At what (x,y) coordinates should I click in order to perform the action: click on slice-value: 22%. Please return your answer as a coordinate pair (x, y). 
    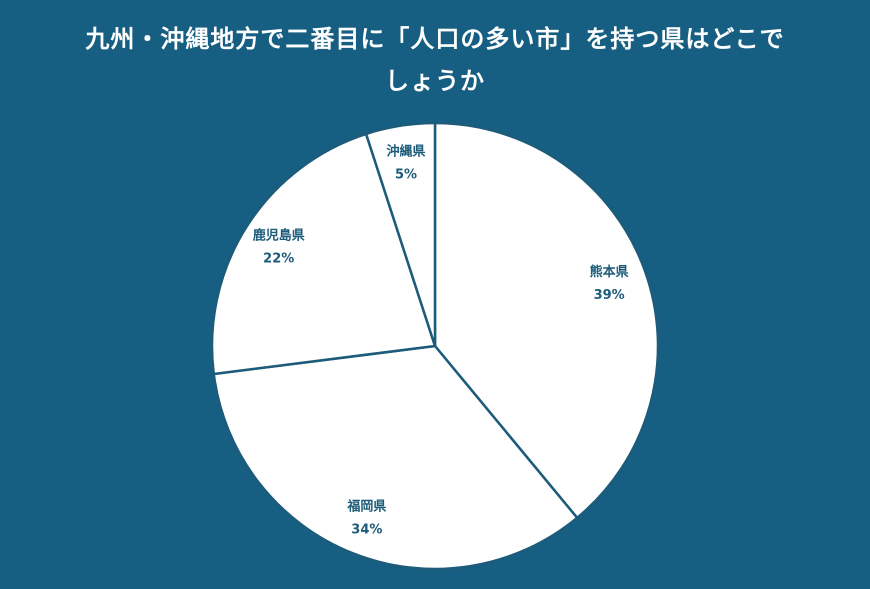
    Looking at the image, I should click on (278, 258).